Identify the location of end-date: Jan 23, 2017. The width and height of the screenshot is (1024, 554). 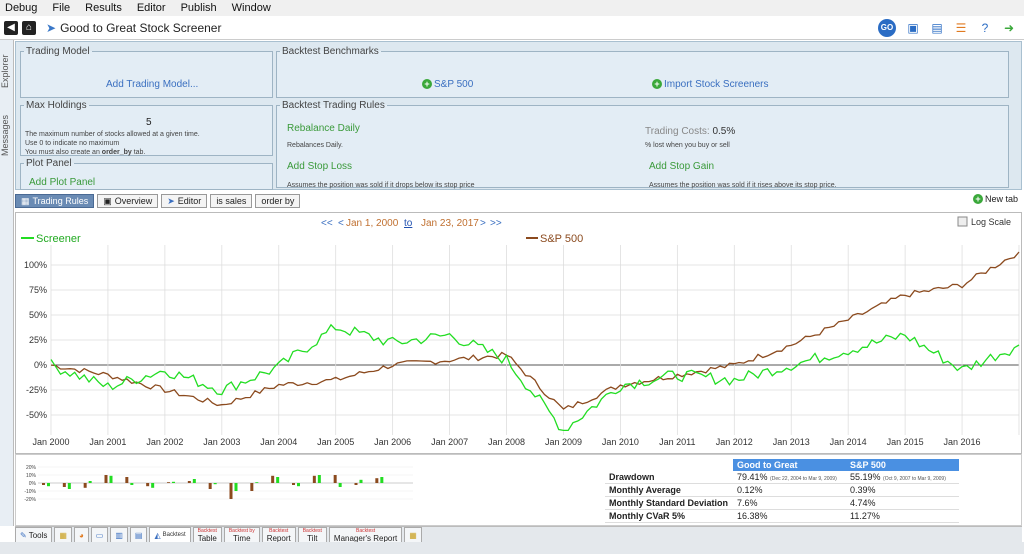
(450, 223).